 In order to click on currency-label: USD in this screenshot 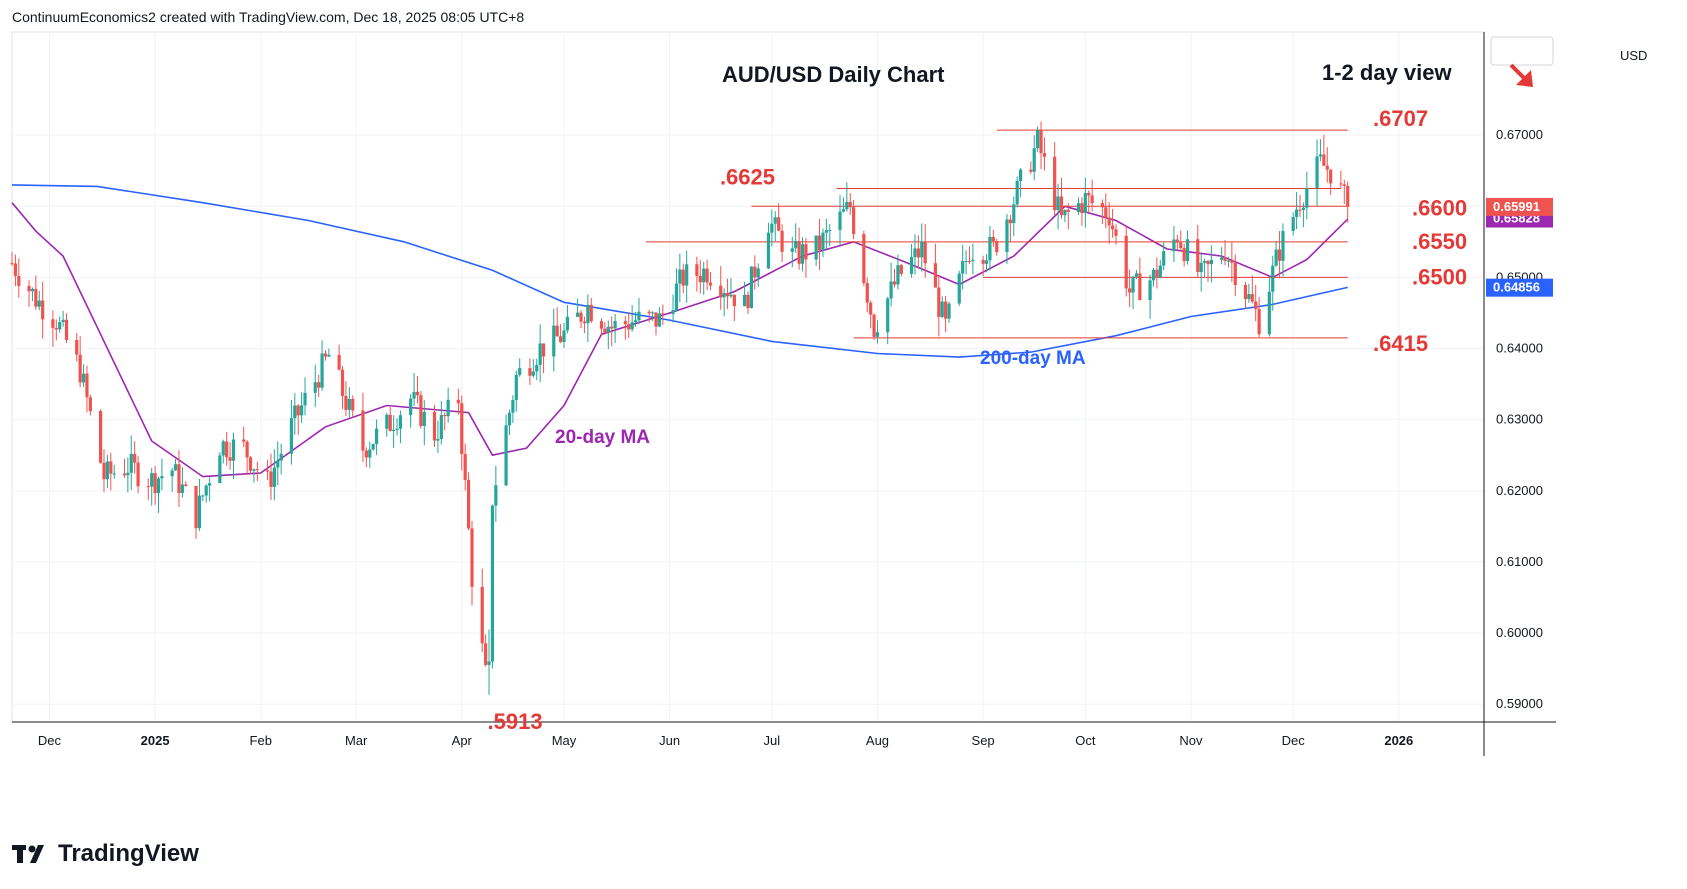, I will do `click(1633, 55)`.